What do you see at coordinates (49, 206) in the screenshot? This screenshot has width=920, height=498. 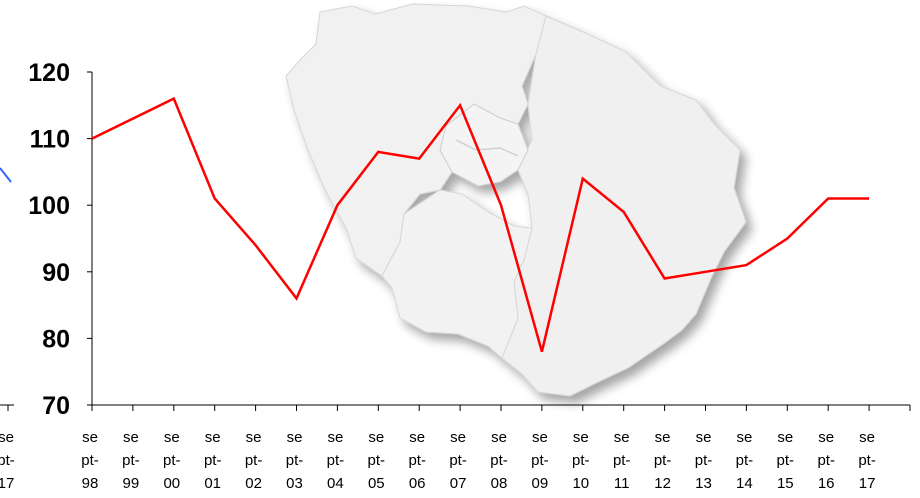 I see `y-tick-label-100: 100` at bounding box center [49, 206].